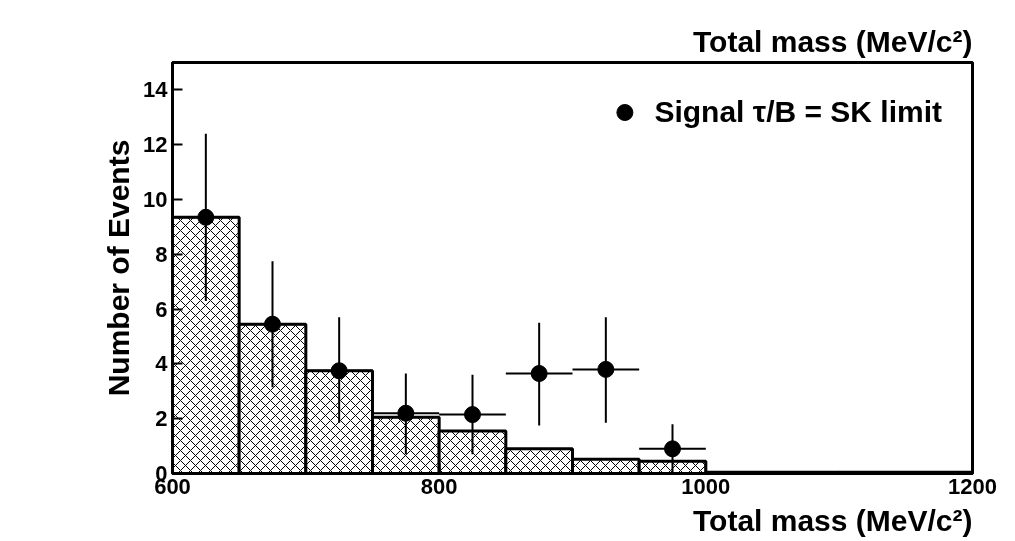  Describe the element at coordinates (155, 199) in the screenshot. I see `y-tick-label: 10` at that location.